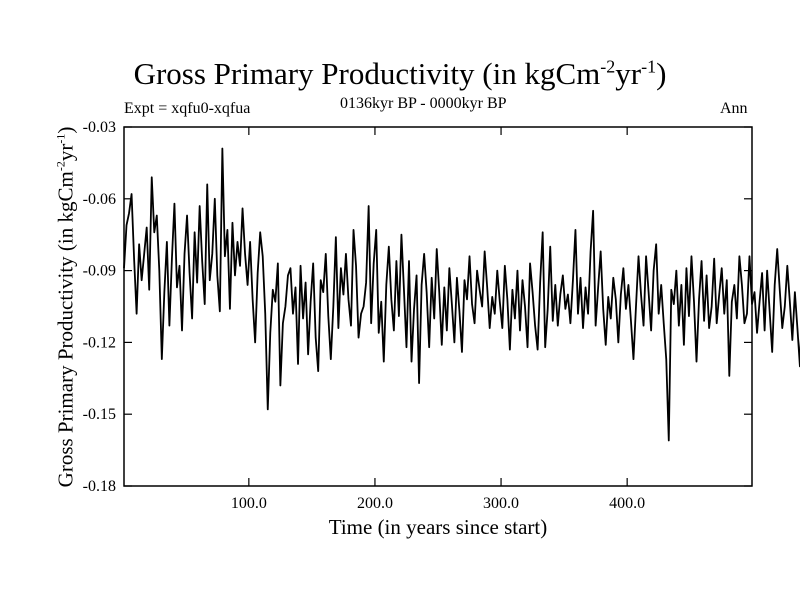 The image size is (800, 600). I want to click on experiment-label: Expt = xqfu0-xqfua, so click(187, 108).